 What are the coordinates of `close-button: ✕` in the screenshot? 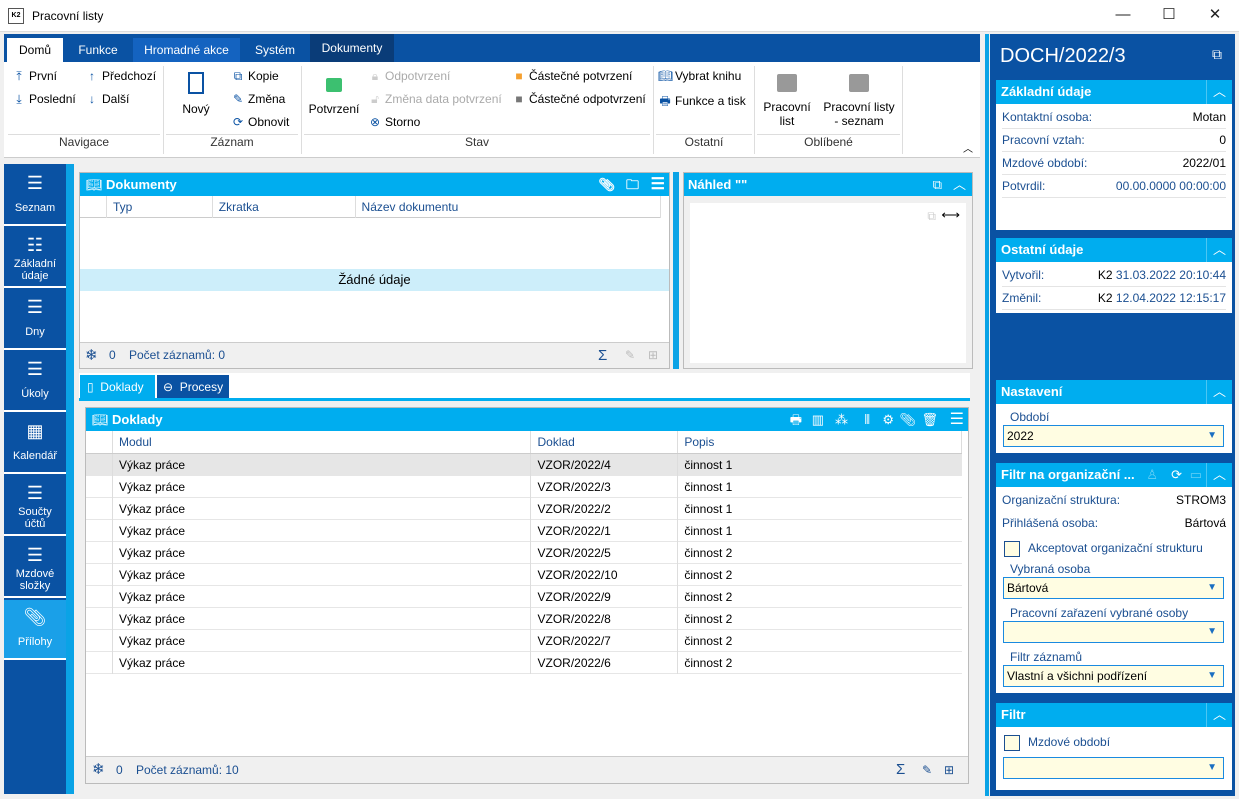 It's located at (1215, 14).